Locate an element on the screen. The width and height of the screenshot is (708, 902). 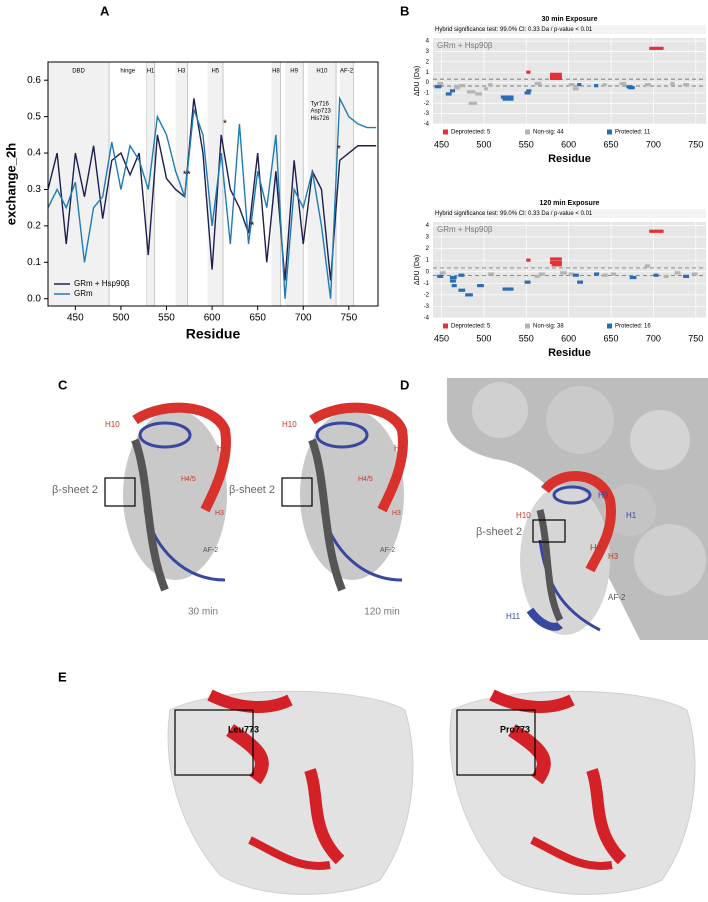
surface-leu: Leu773 is located at coordinates (290, 792).